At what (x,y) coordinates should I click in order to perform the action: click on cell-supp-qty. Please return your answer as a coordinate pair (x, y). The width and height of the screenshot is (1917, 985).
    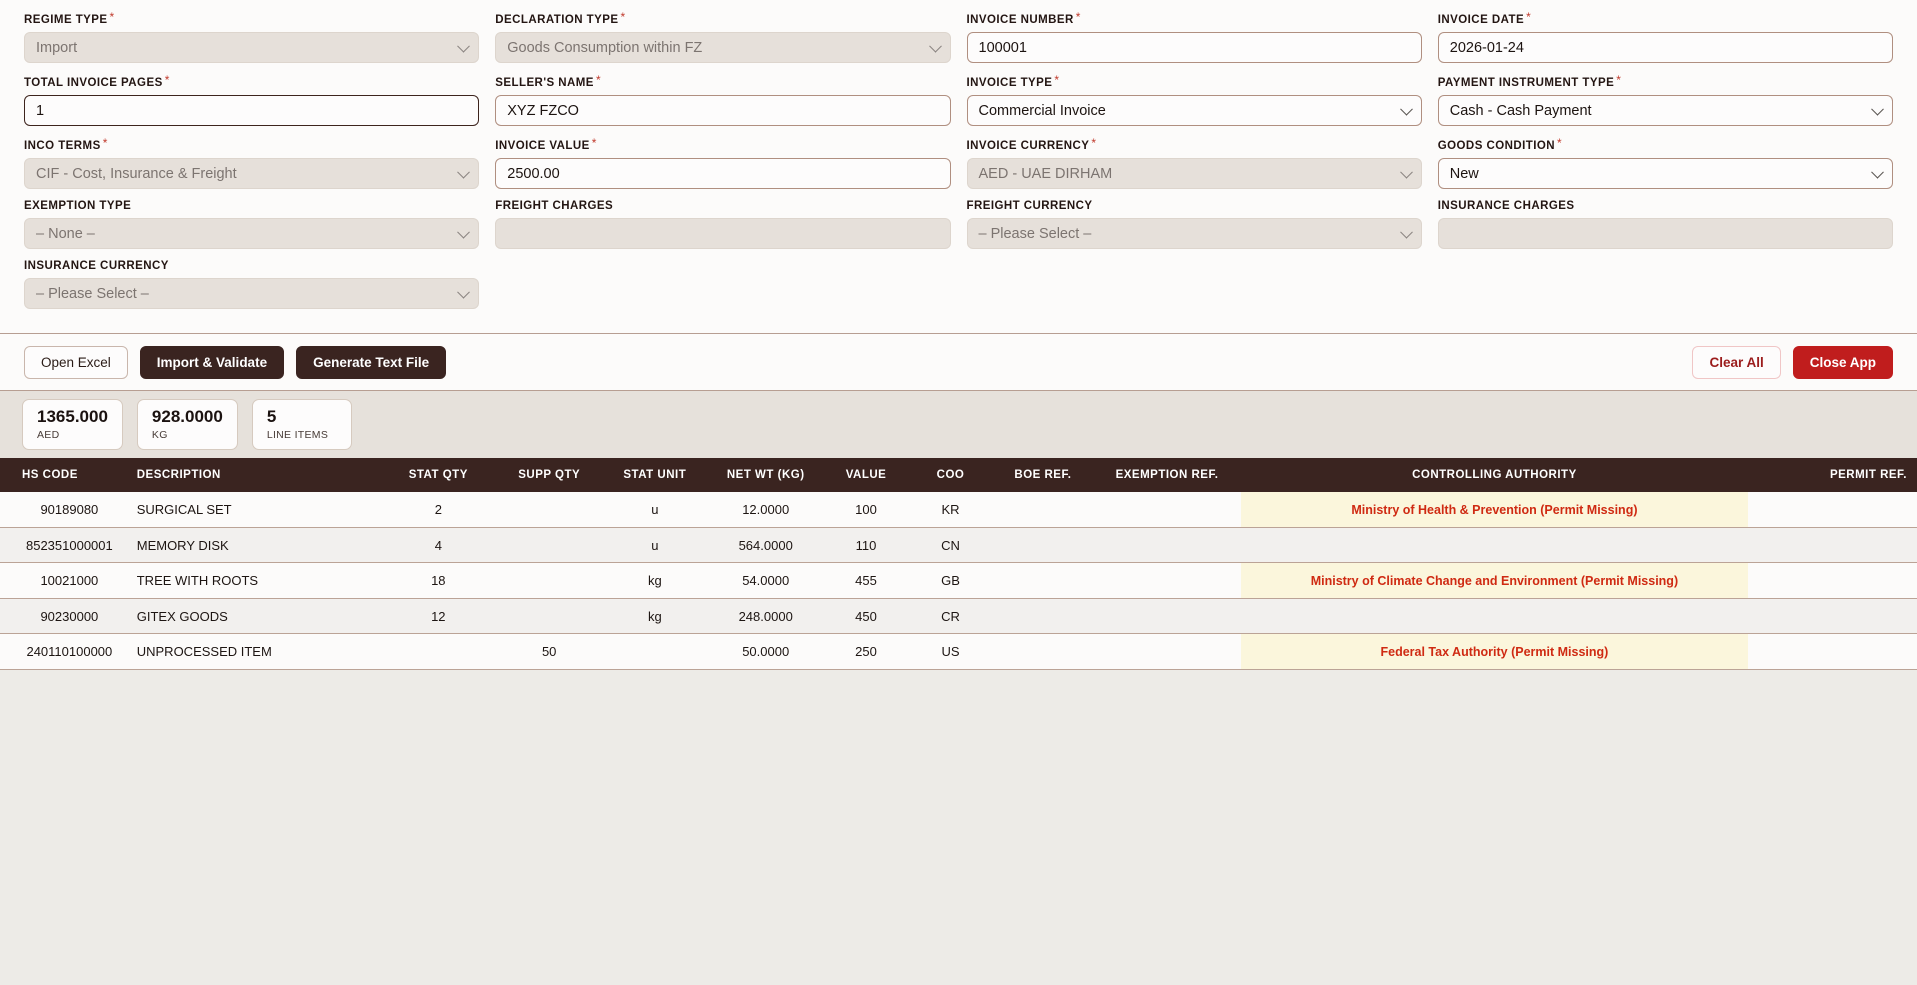
    Looking at the image, I should click on (549, 580).